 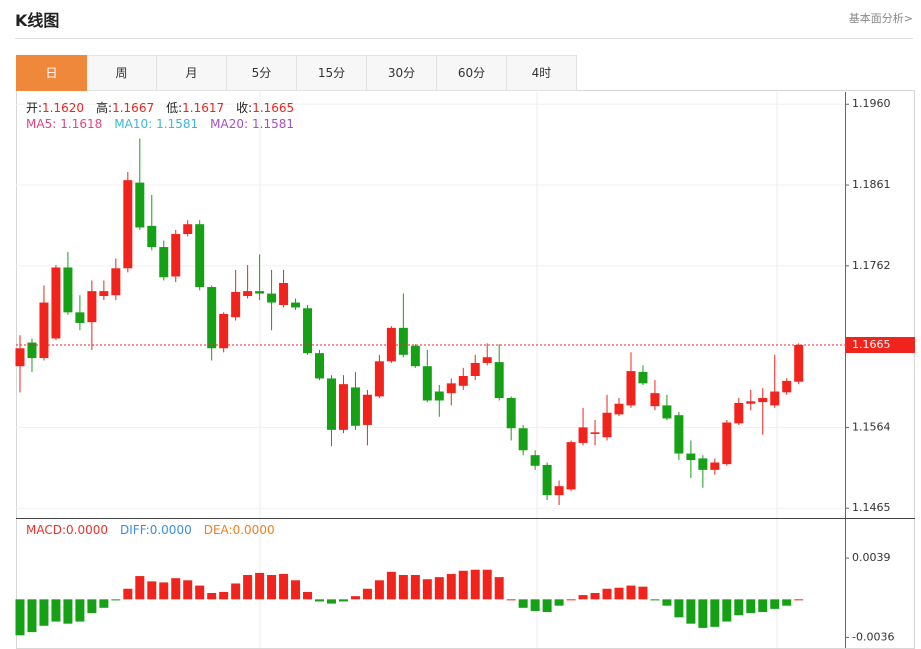 I want to click on legend-value: 1.1665, so click(x=273, y=108).